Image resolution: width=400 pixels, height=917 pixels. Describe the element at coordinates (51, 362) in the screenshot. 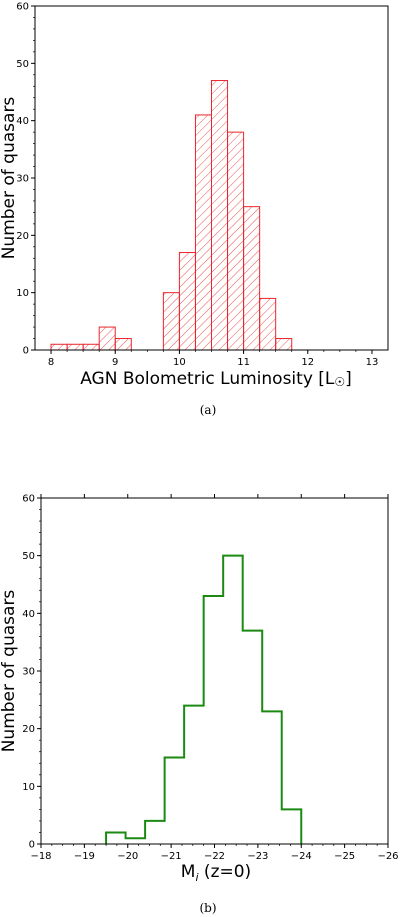

I see `x-tick-label: 8` at that location.